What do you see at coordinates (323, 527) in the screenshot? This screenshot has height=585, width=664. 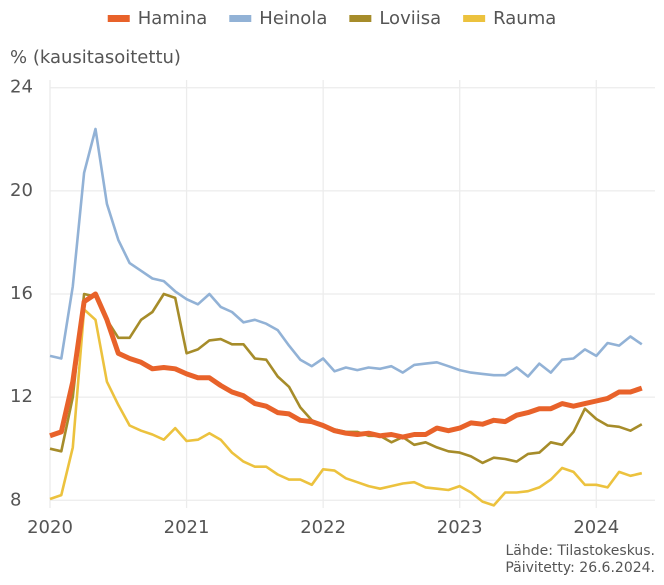 I see `x-tick-label: 2022` at bounding box center [323, 527].